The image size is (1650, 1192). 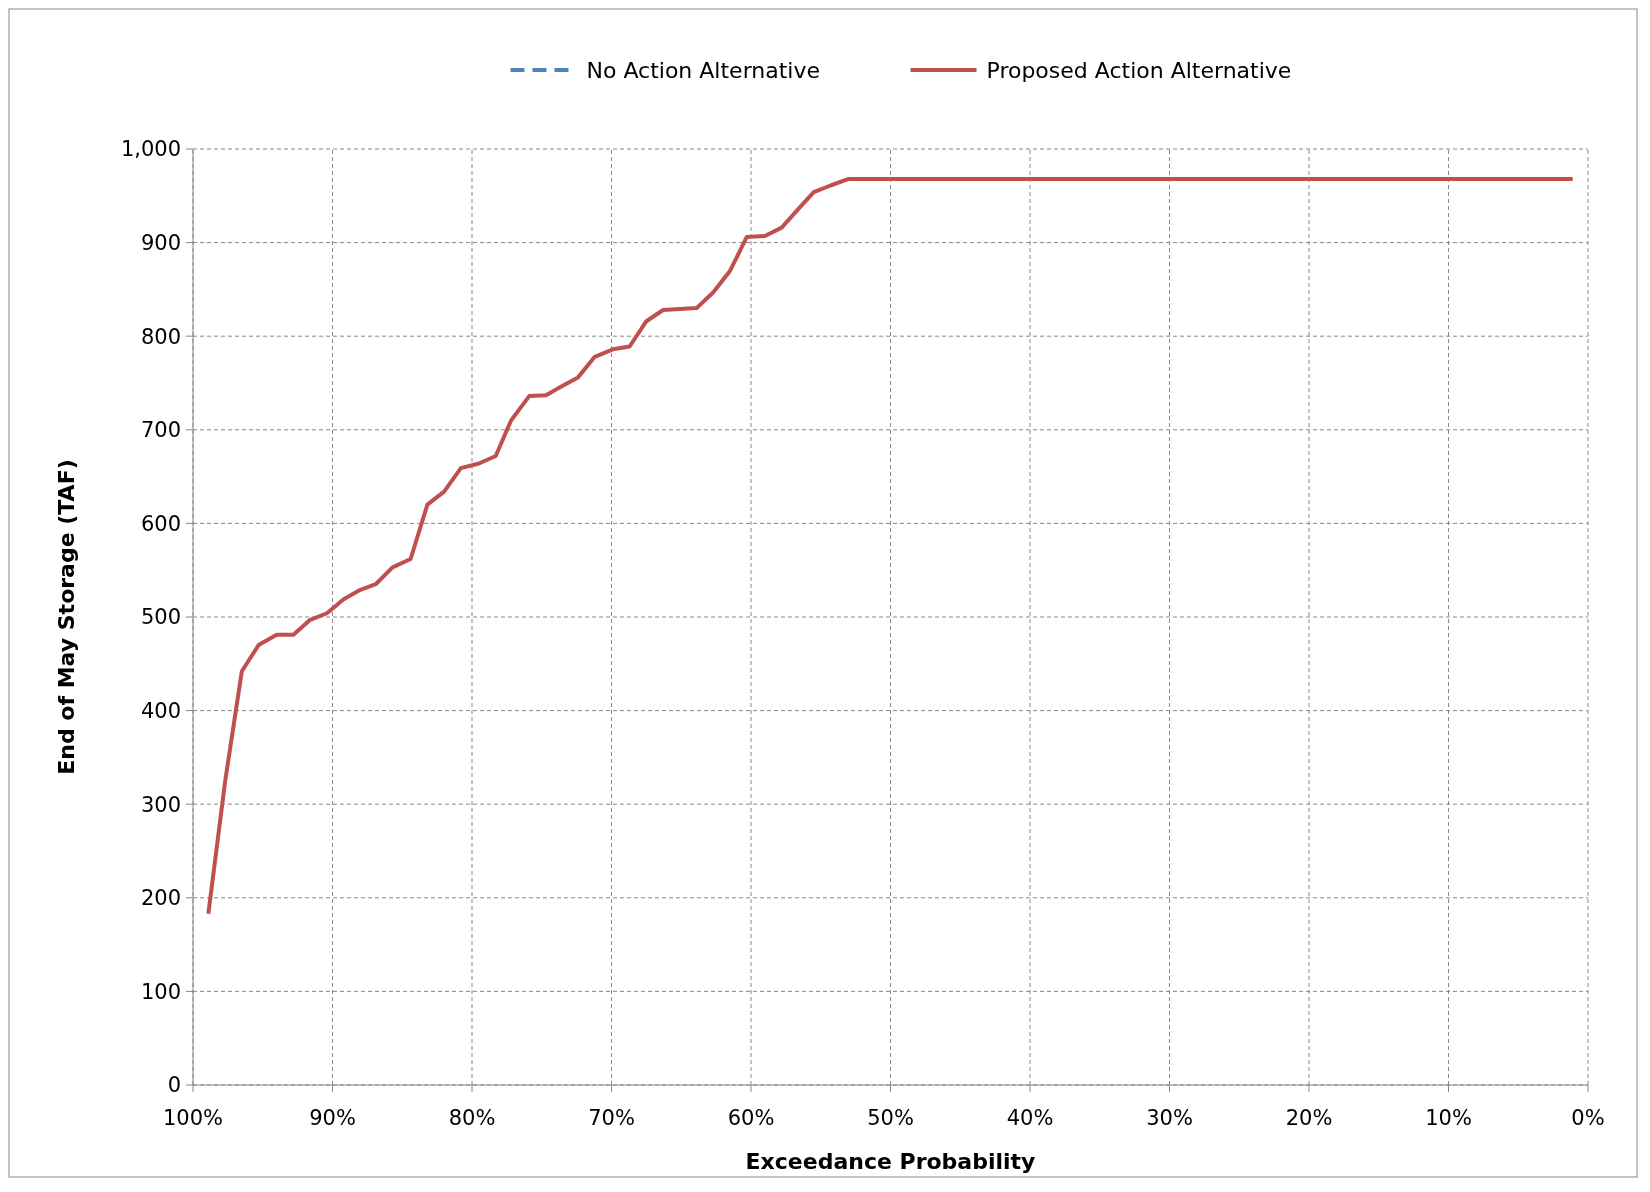 I want to click on y-tick-label: 900, so click(x=160, y=242).